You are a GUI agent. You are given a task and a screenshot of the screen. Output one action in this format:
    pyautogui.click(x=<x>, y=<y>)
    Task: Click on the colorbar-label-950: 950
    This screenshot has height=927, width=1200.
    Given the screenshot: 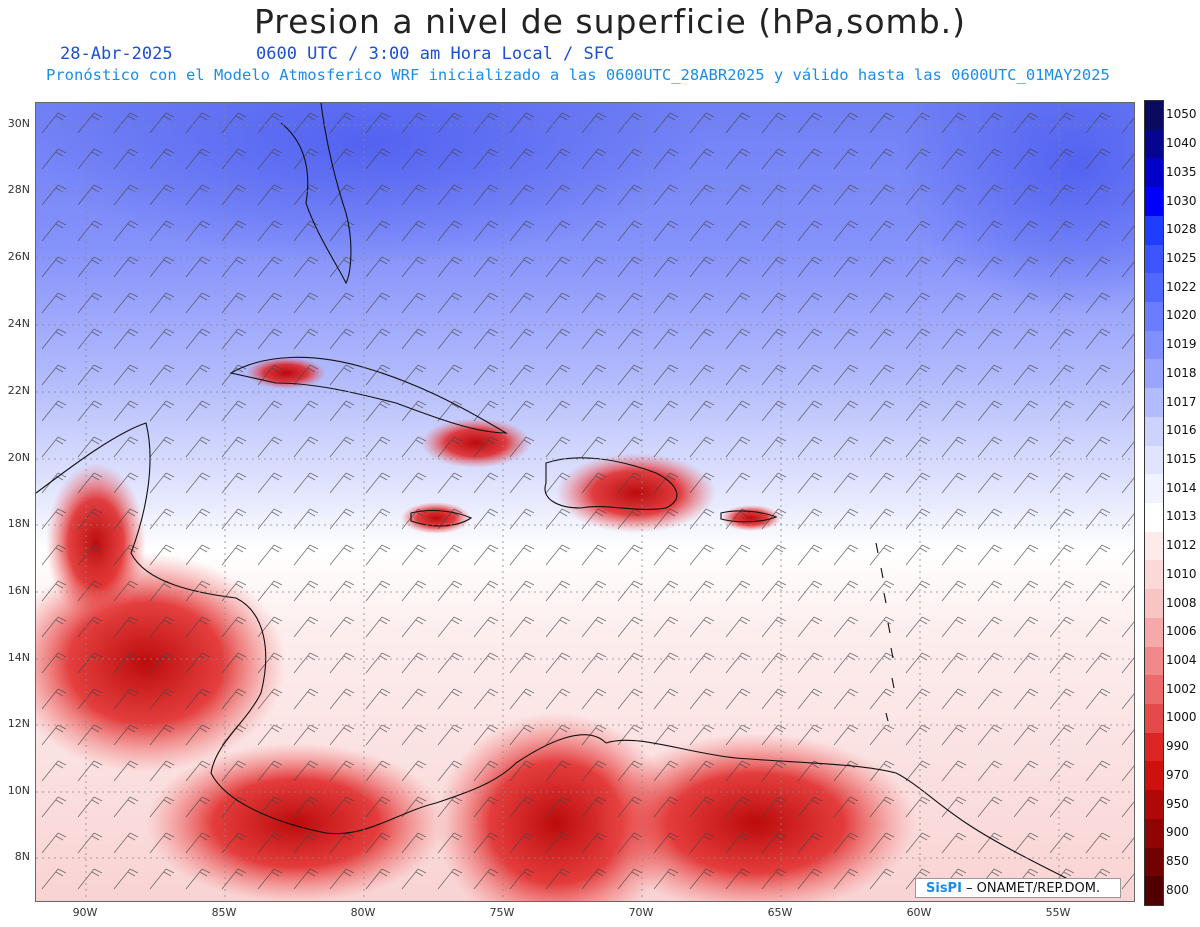 What is the action you would take?
    pyautogui.click(x=1177, y=803)
    